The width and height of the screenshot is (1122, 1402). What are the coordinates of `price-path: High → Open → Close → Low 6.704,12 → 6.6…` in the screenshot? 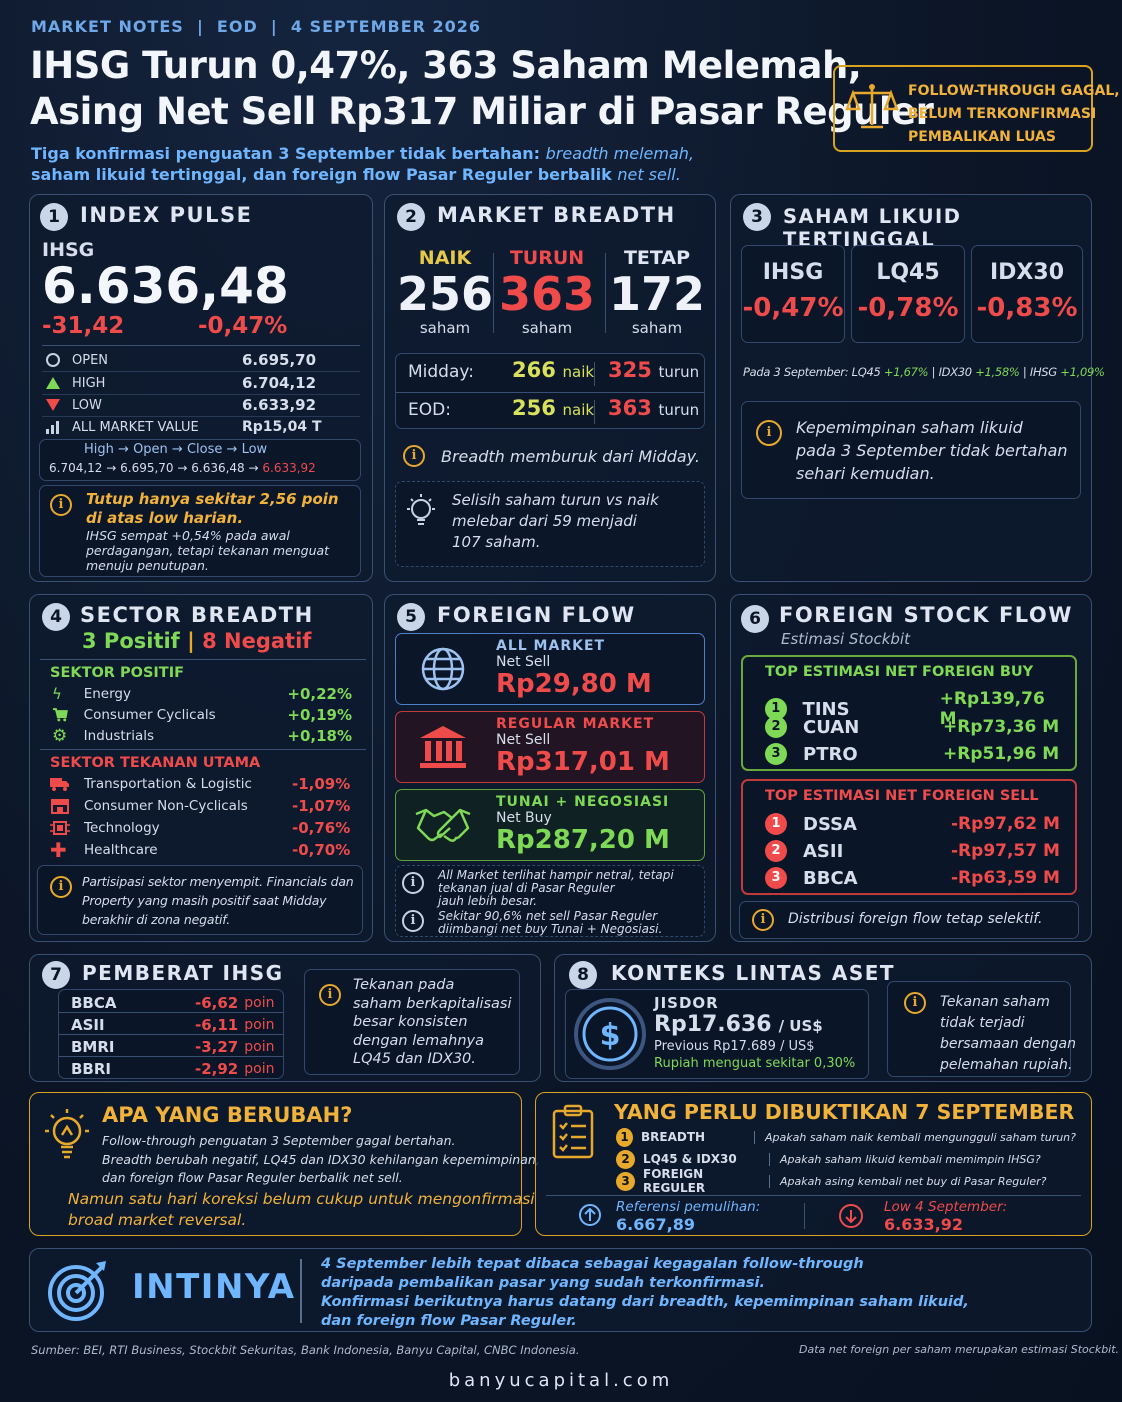 It's located at (200, 460).